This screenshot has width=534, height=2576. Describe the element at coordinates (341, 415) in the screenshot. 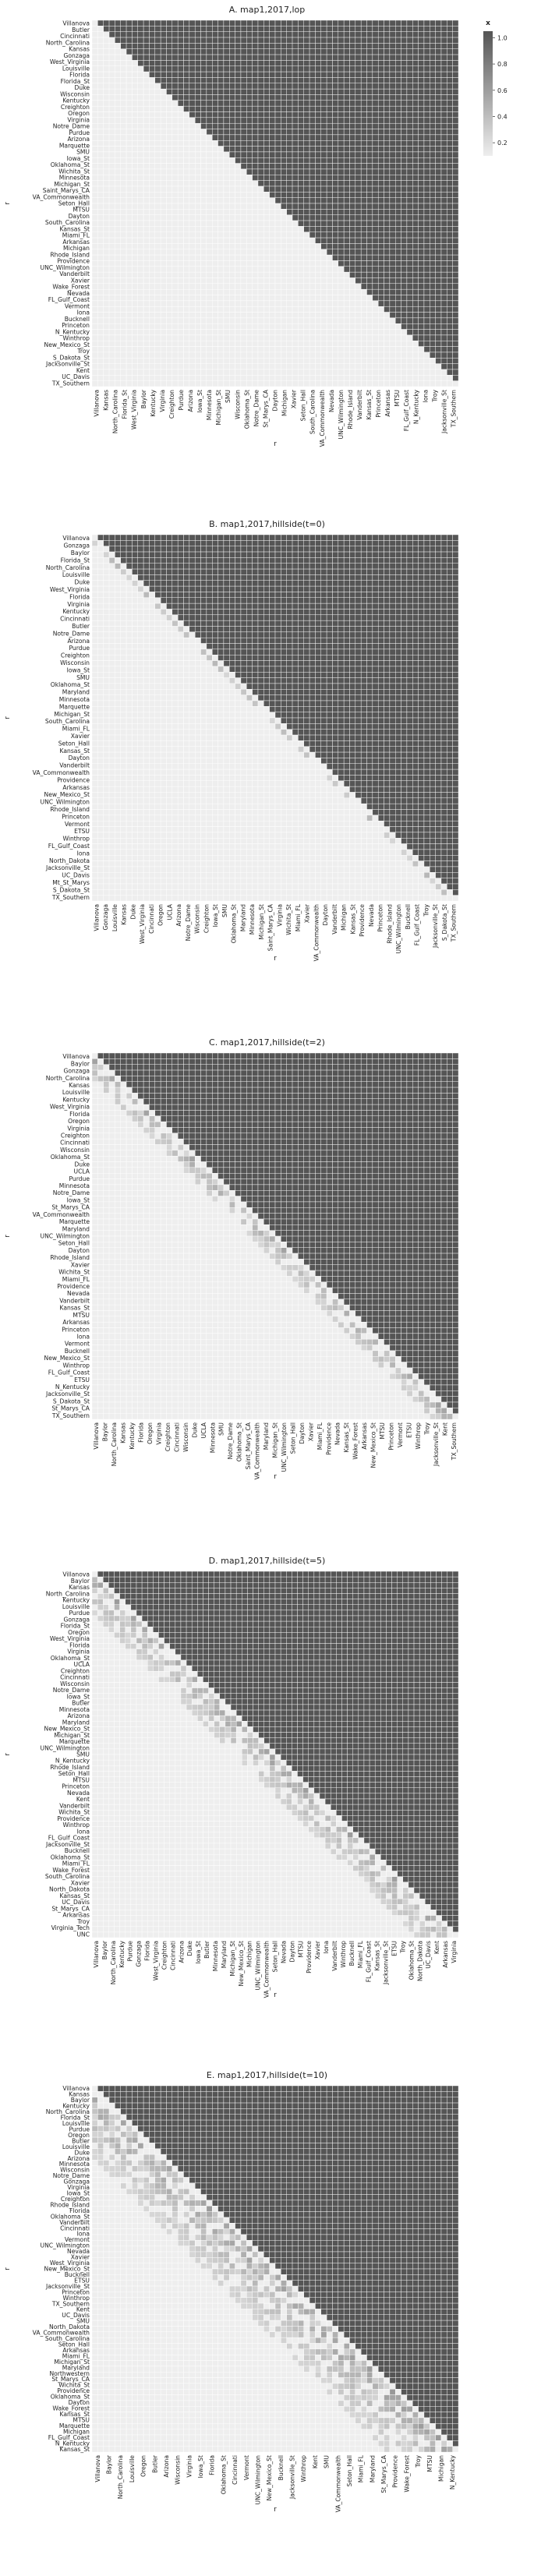

I see `x-tick-label: UNC_Wilmington` at that location.